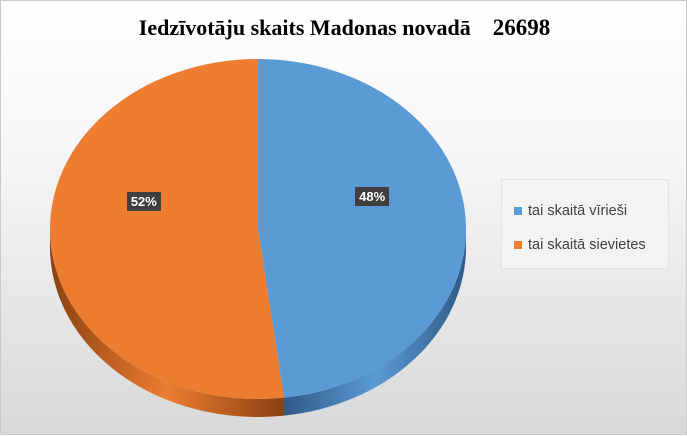  I want to click on chart-title-number: 26698, so click(521, 27).